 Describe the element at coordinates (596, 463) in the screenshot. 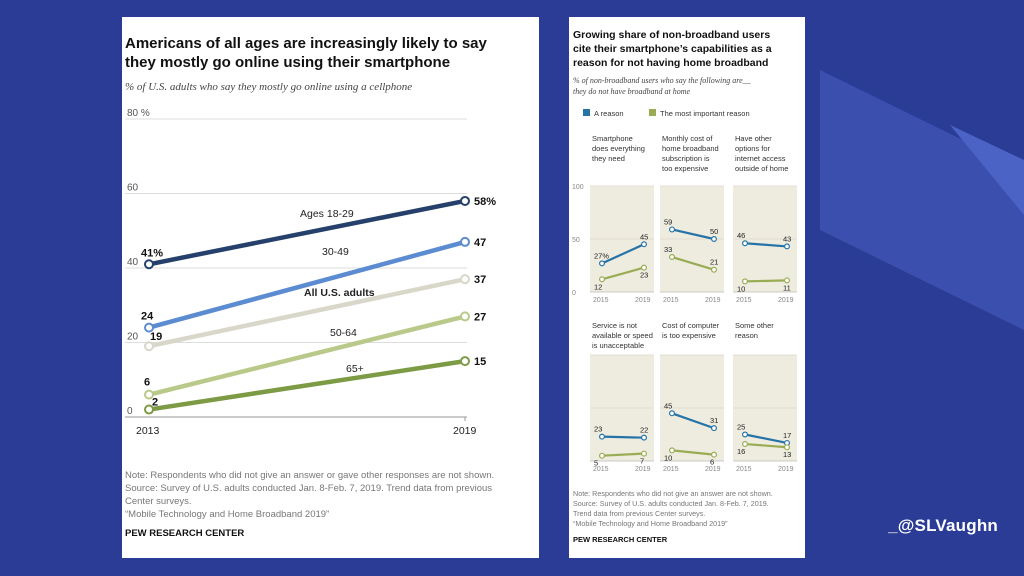

I see `data-label: 5` at that location.